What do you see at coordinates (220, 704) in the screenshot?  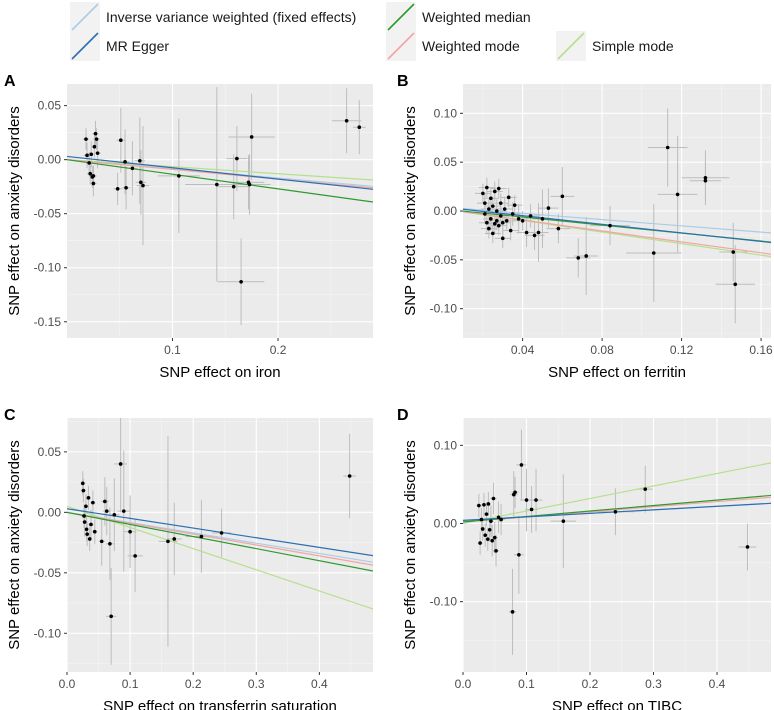 I see `x-axis-title: SNP effect on transferrin saturation` at bounding box center [220, 704].